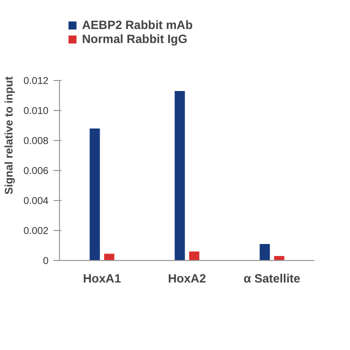  Describe the element at coordinates (45, 261) in the screenshot. I see `y-tick-label: 0` at that location.